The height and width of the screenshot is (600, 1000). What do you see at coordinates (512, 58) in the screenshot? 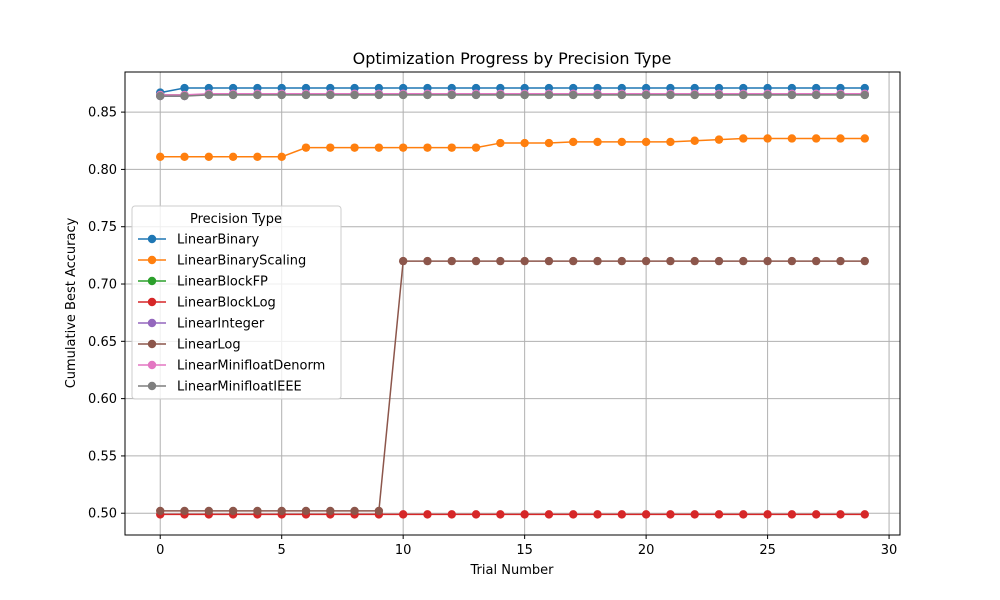
I see `chart-title: Optimization Progress by Precision Type` at bounding box center [512, 58].